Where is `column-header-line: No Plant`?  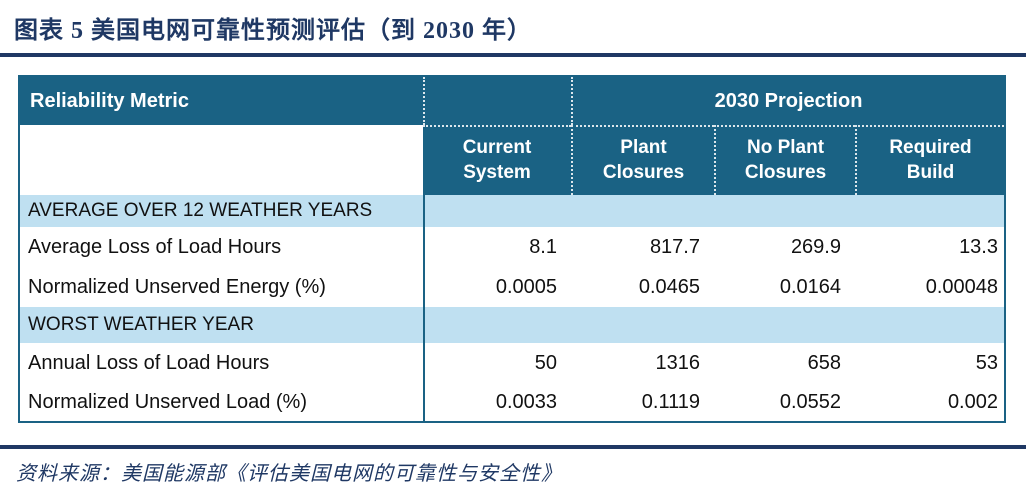 column-header-line: No Plant is located at coordinates (785, 148).